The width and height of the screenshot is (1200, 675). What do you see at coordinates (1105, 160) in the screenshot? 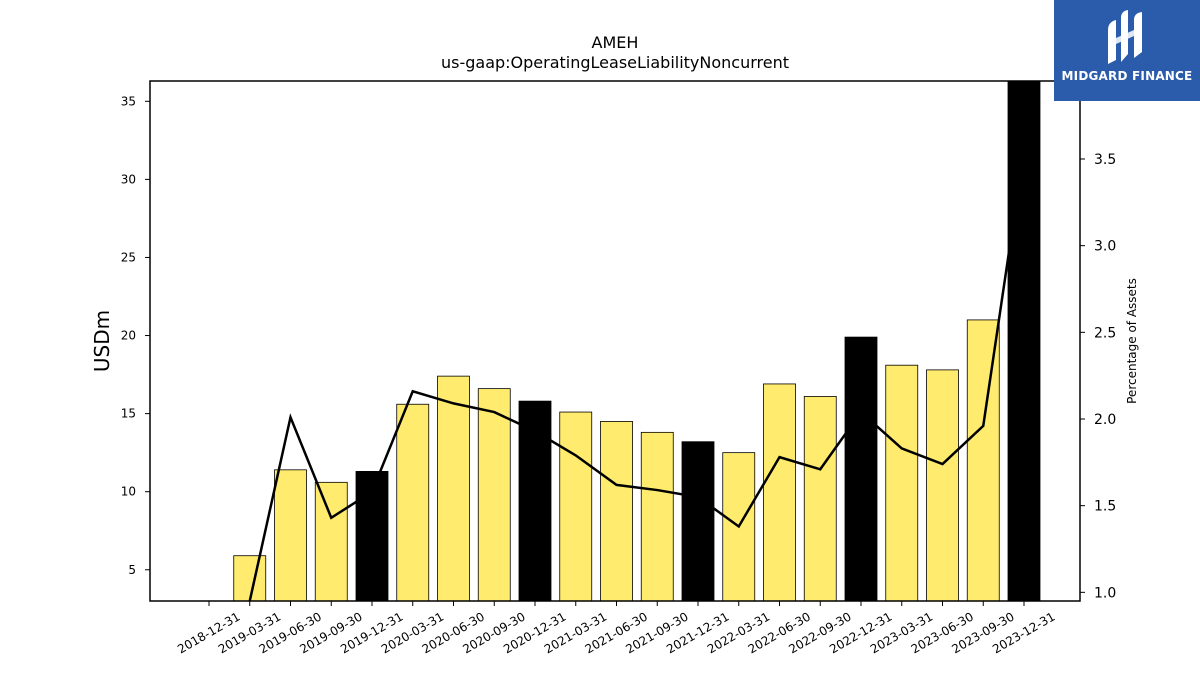
I see `y2-tick-label: 3.5` at bounding box center [1105, 160].